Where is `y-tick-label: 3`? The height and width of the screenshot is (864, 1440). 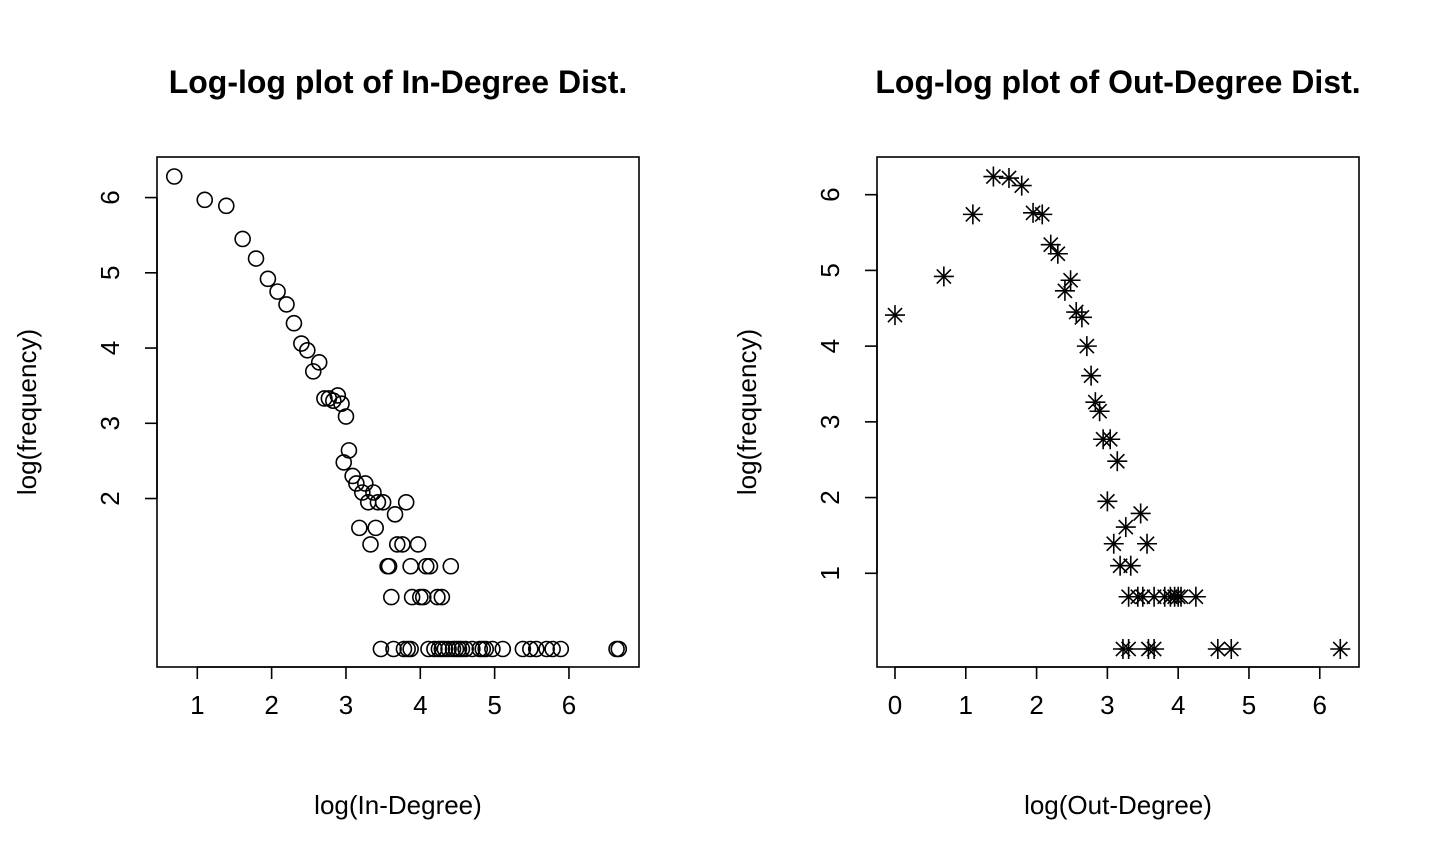 y-tick-label: 3 is located at coordinates (110, 423).